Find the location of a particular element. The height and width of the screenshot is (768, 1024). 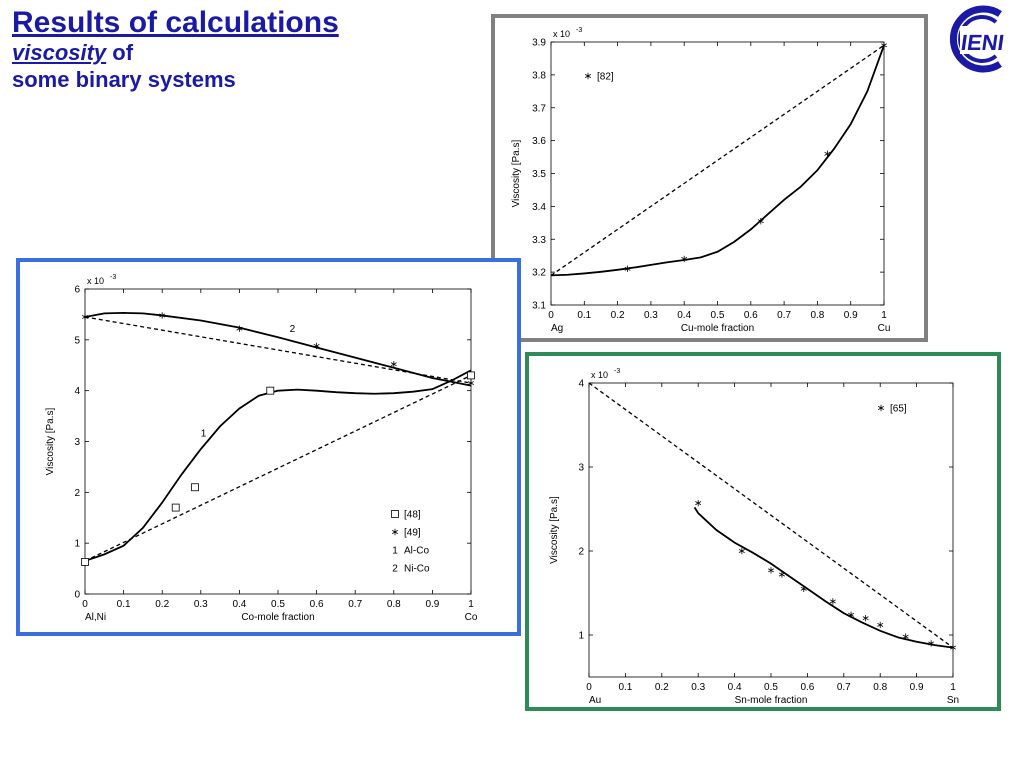

y-tick-label: 4 is located at coordinates (77, 391).